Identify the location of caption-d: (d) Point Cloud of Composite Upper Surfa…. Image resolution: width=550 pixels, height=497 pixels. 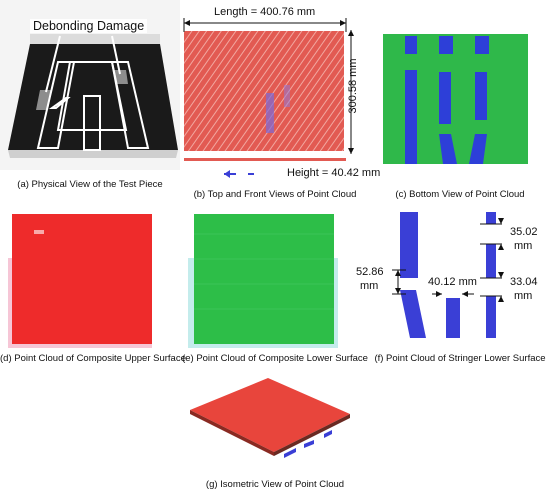
(93, 358).